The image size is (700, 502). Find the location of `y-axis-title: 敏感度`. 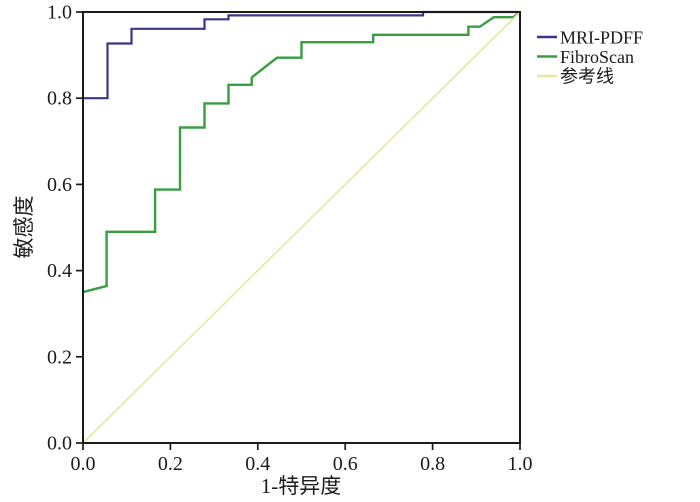

y-axis-title: 敏感度 is located at coordinates (24, 227).